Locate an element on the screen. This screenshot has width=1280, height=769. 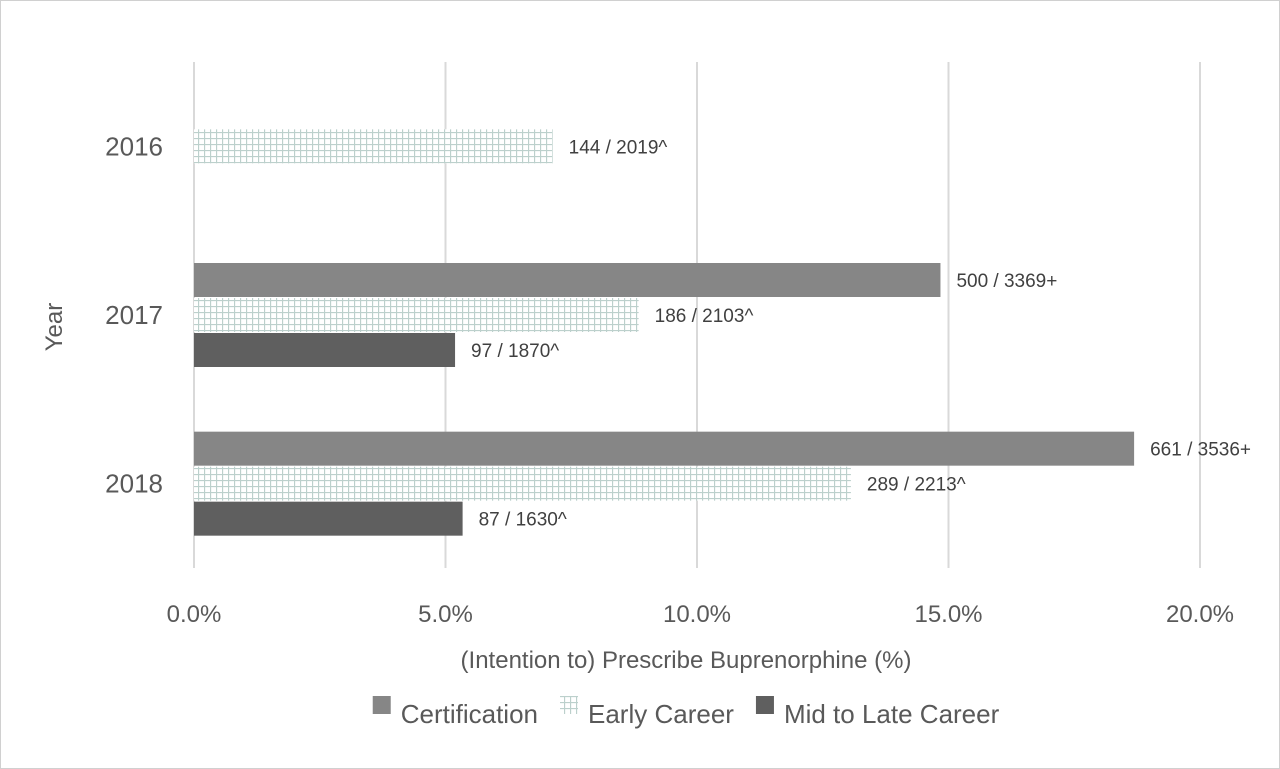
x-tick-labels: 0.0% 5.0% 10.0% 15.0% 20.0% is located at coordinates (700, 614).